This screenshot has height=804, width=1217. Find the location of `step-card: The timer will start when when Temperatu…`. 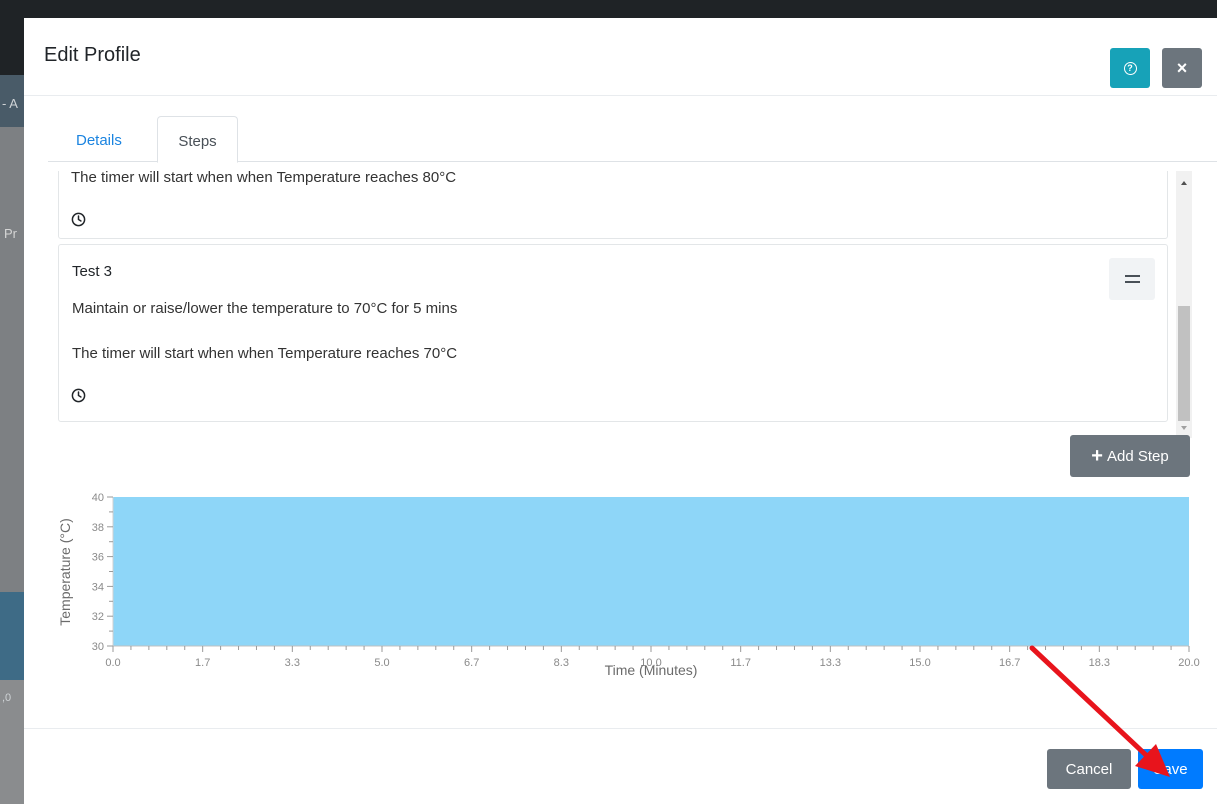

step-card: The timer will start when when Temperatu… is located at coordinates (613, 205).